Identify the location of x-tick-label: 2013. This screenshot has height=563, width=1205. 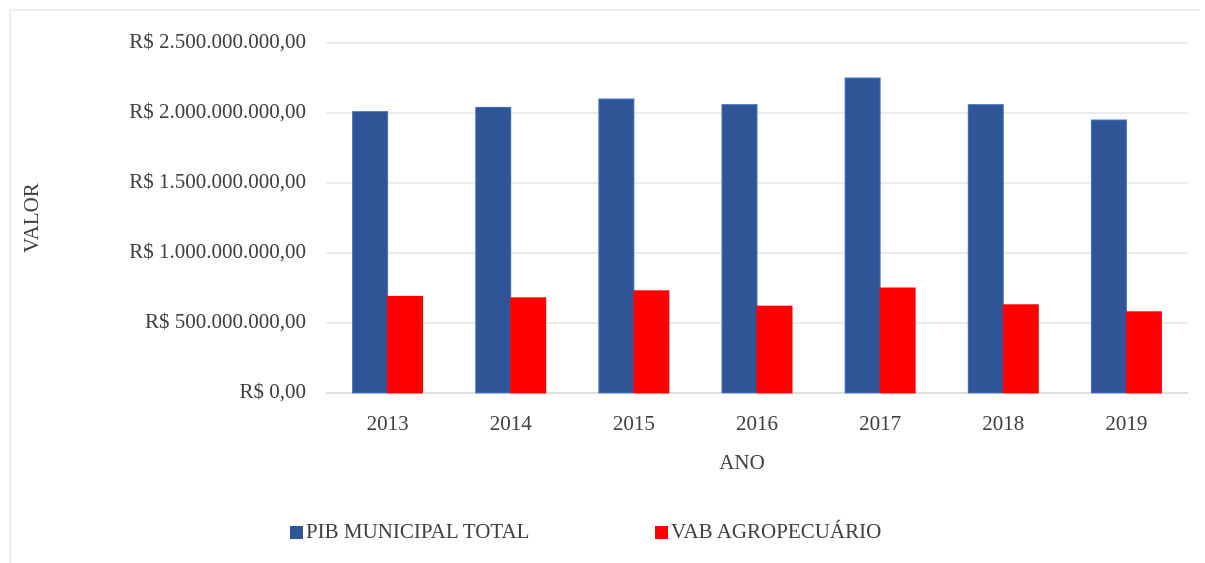
(388, 423).